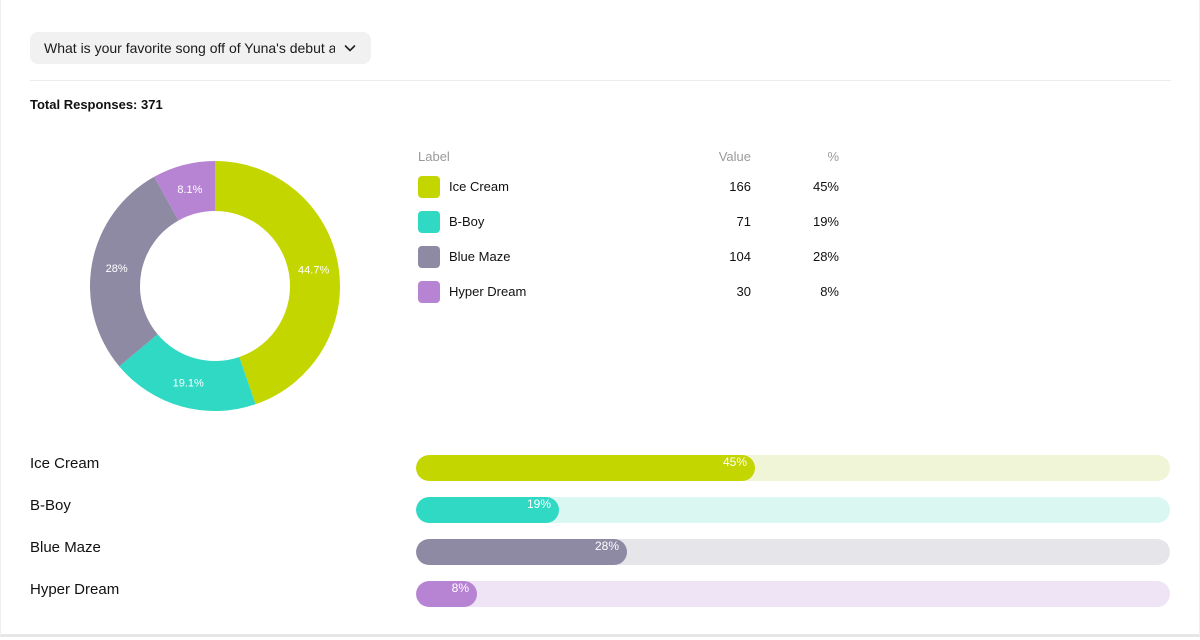 This screenshot has width=1200, height=640. What do you see at coordinates (825, 186) in the screenshot?
I see `legend-percent: 45%` at bounding box center [825, 186].